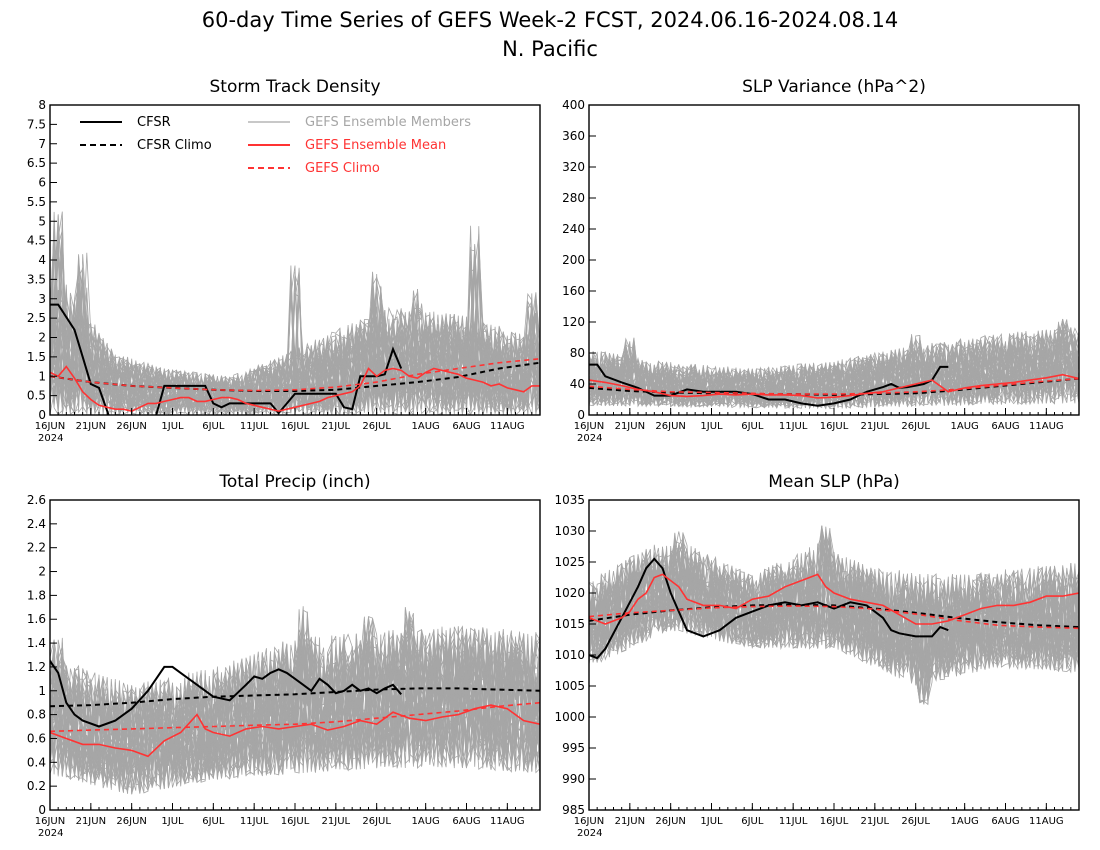 This screenshot has height=850, width=1100. I want to click on y-tick-label: 995, so click(573, 748).